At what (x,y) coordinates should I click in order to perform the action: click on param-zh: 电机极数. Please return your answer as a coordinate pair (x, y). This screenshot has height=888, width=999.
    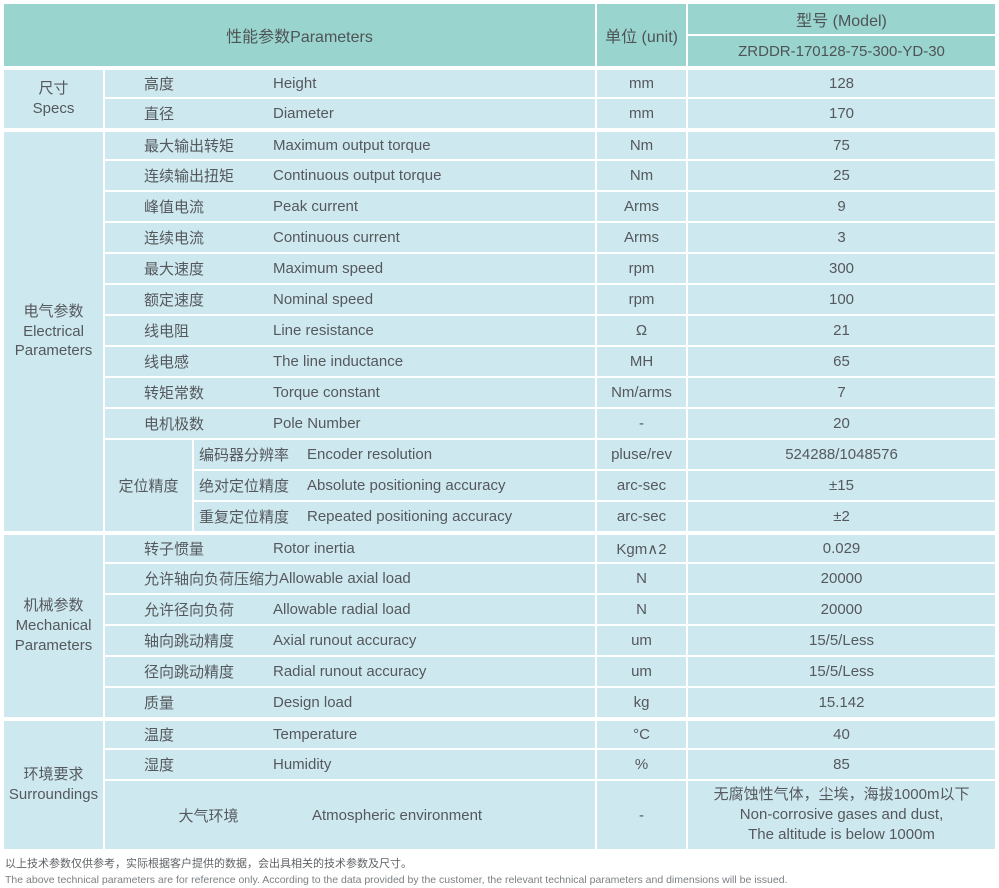
    Looking at the image, I should click on (189, 423).